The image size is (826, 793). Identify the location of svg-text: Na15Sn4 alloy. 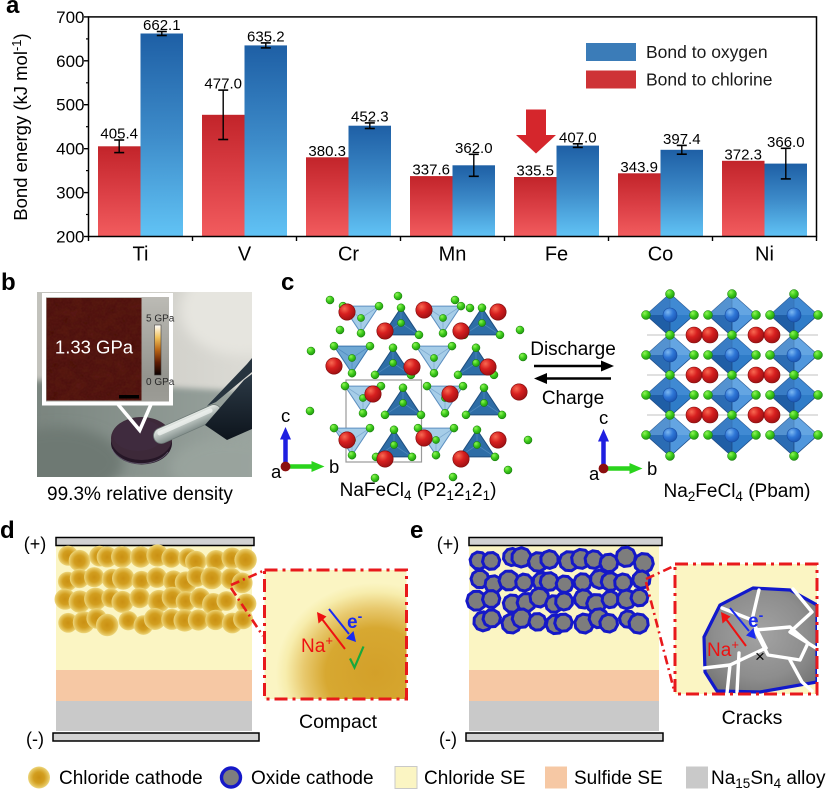
(768, 779).